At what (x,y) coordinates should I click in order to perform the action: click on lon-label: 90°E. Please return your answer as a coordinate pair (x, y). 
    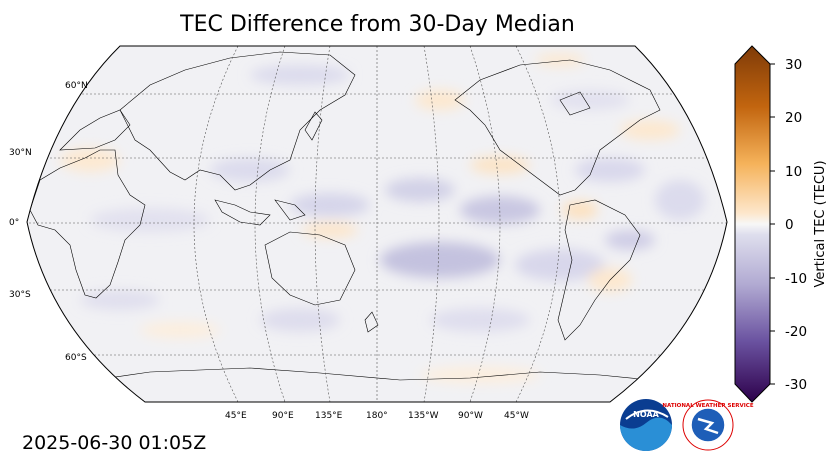
    Looking at the image, I should click on (283, 416).